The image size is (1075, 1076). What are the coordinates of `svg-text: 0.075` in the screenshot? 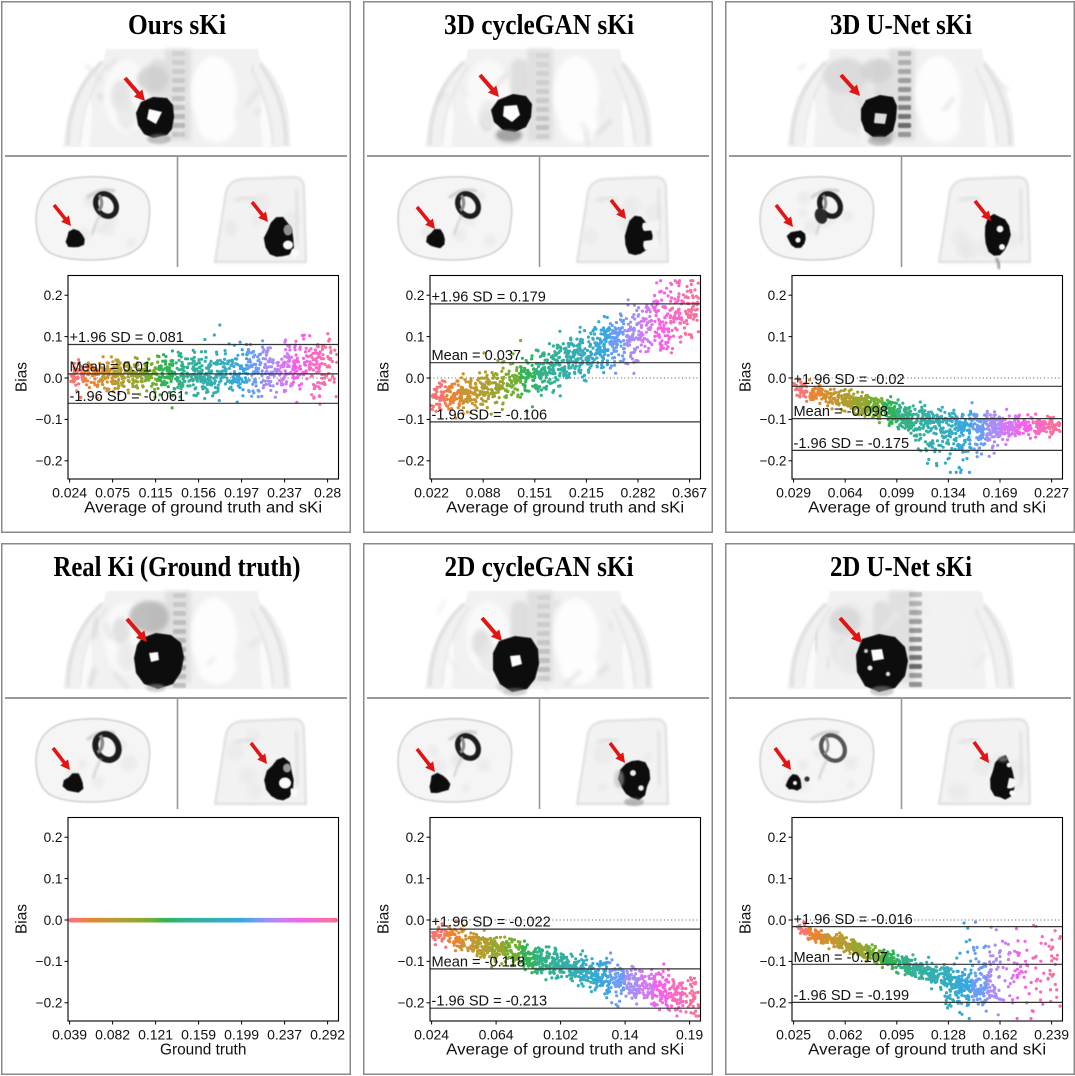 It's located at (112, 493).